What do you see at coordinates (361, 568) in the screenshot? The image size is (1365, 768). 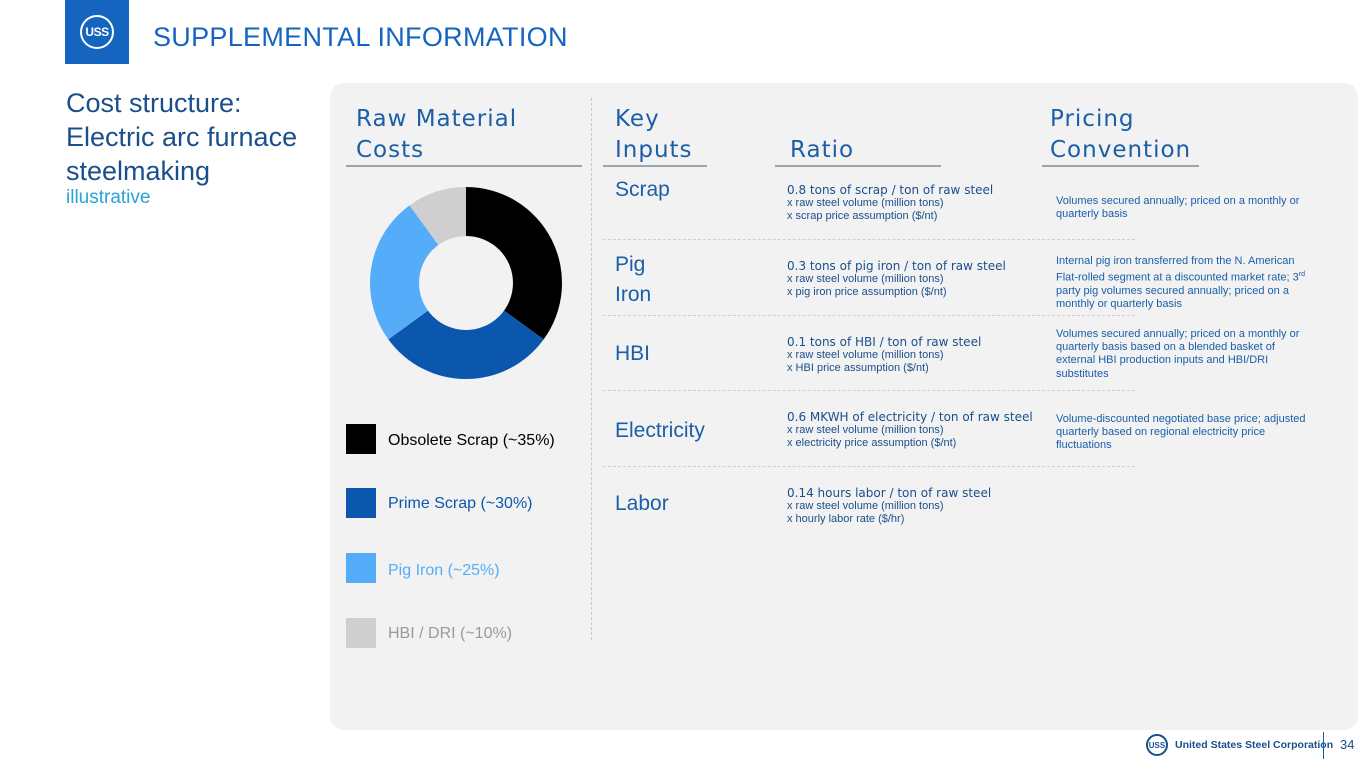 I see `legend-swatch-pig-iron` at bounding box center [361, 568].